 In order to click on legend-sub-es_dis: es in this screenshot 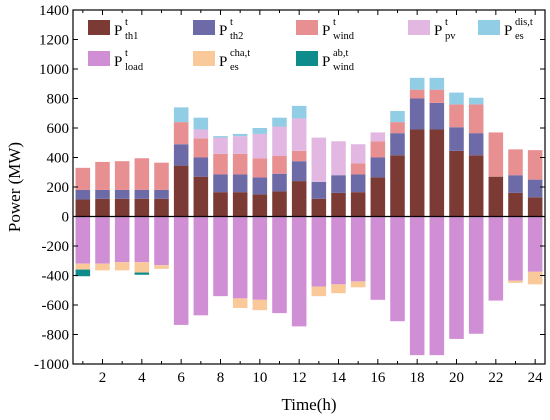, I will do `click(519, 36)`.